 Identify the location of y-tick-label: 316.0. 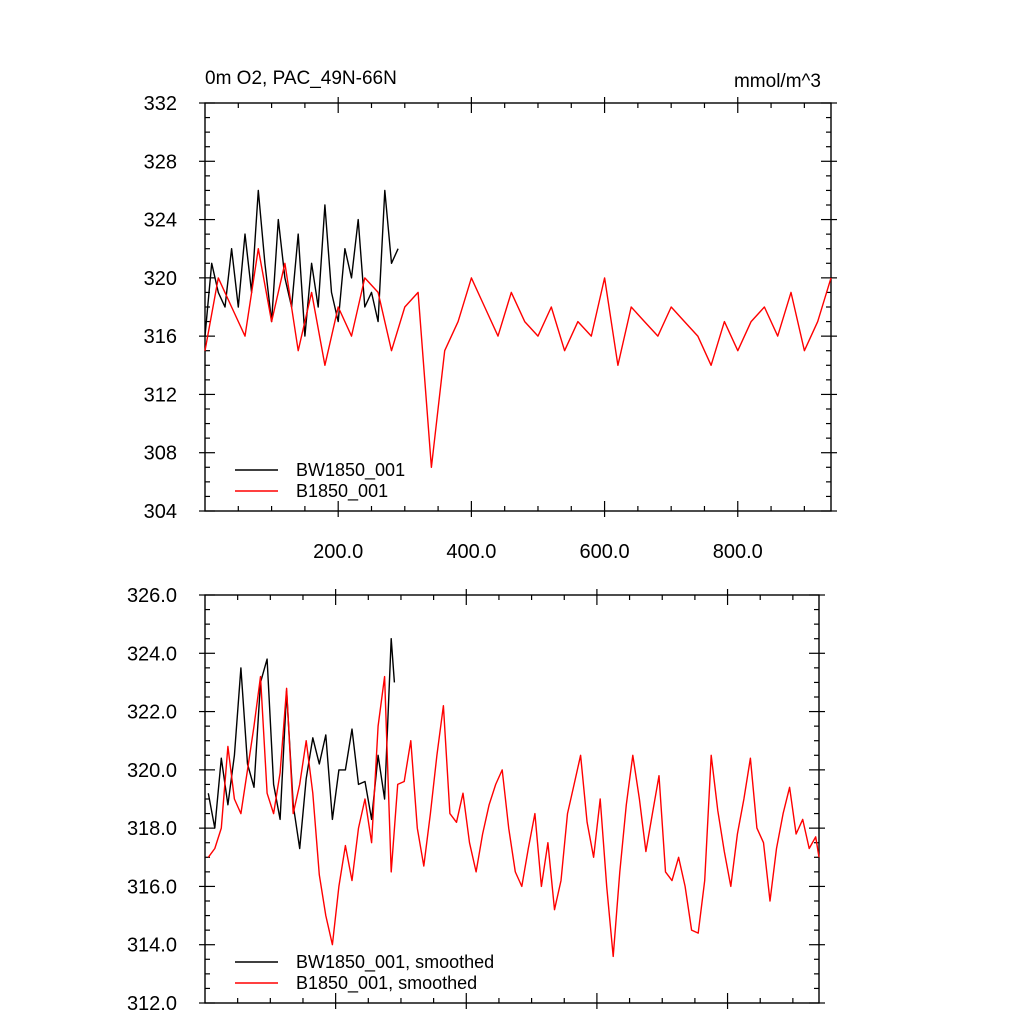
(152, 887).